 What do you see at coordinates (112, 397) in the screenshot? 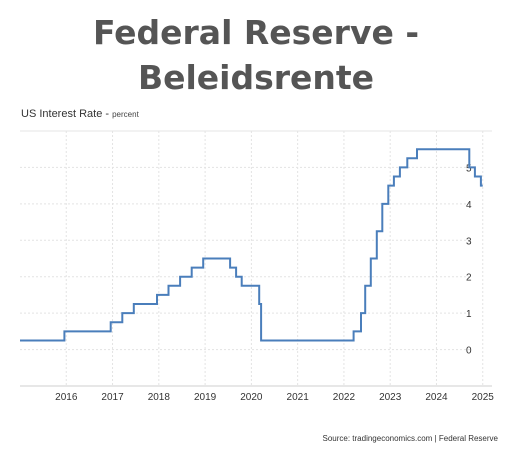
I see `x-tick-label: 2017` at bounding box center [112, 397].